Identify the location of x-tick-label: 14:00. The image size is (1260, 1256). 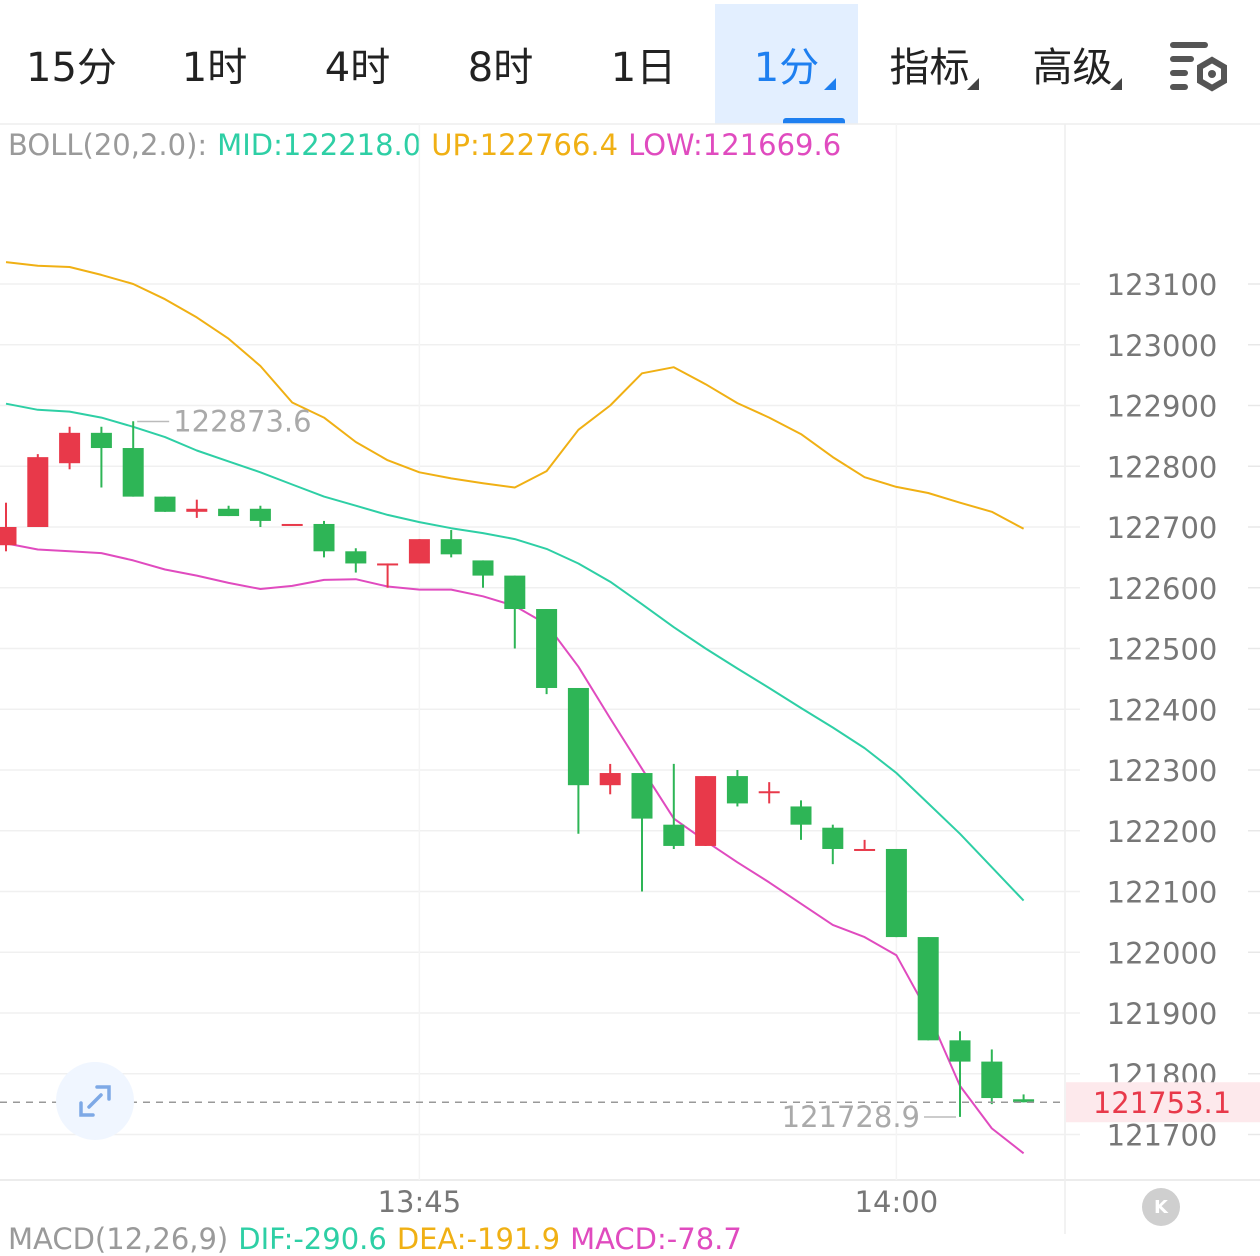
(897, 1202).